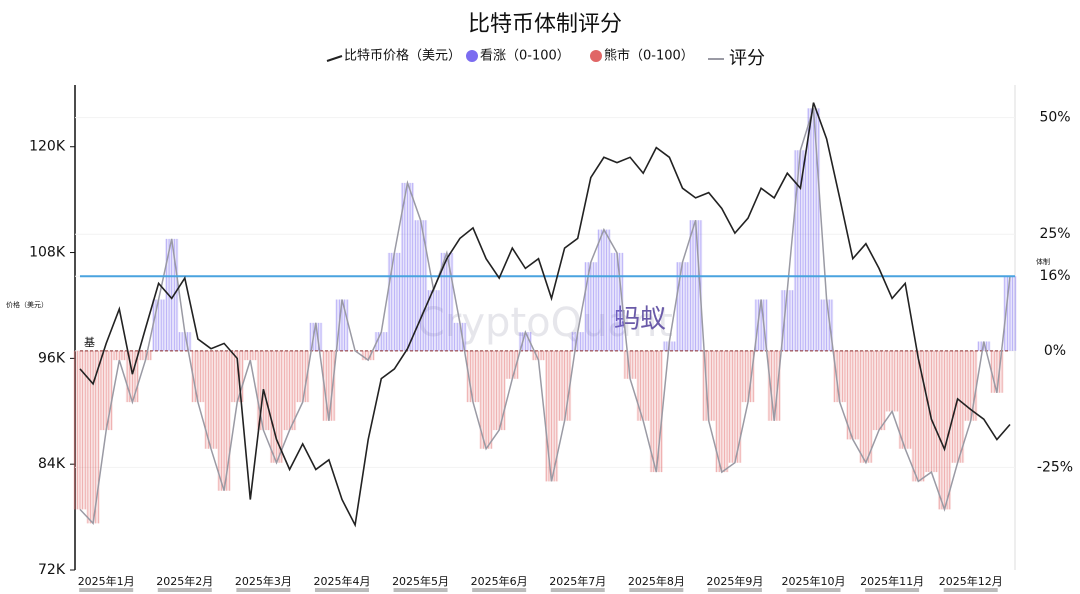 This screenshot has height=594, width=1080. What do you see at coordinates (892, 581) in the screenshot?
I see `x-tick-label: 2025年11月` at bounding box center [892, 581].